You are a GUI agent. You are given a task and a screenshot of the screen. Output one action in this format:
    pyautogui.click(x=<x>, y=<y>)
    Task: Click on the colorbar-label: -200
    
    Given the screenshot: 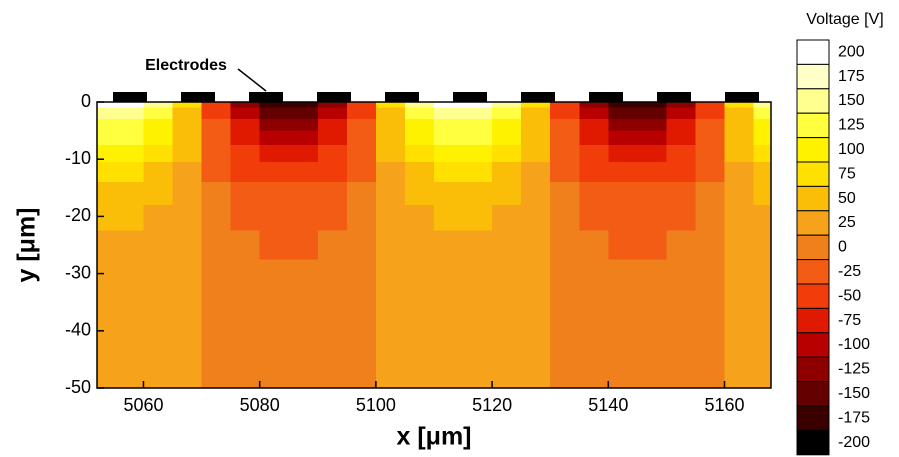 What is the action you would take?
    pyautogui.click(x=854, y=442)
    